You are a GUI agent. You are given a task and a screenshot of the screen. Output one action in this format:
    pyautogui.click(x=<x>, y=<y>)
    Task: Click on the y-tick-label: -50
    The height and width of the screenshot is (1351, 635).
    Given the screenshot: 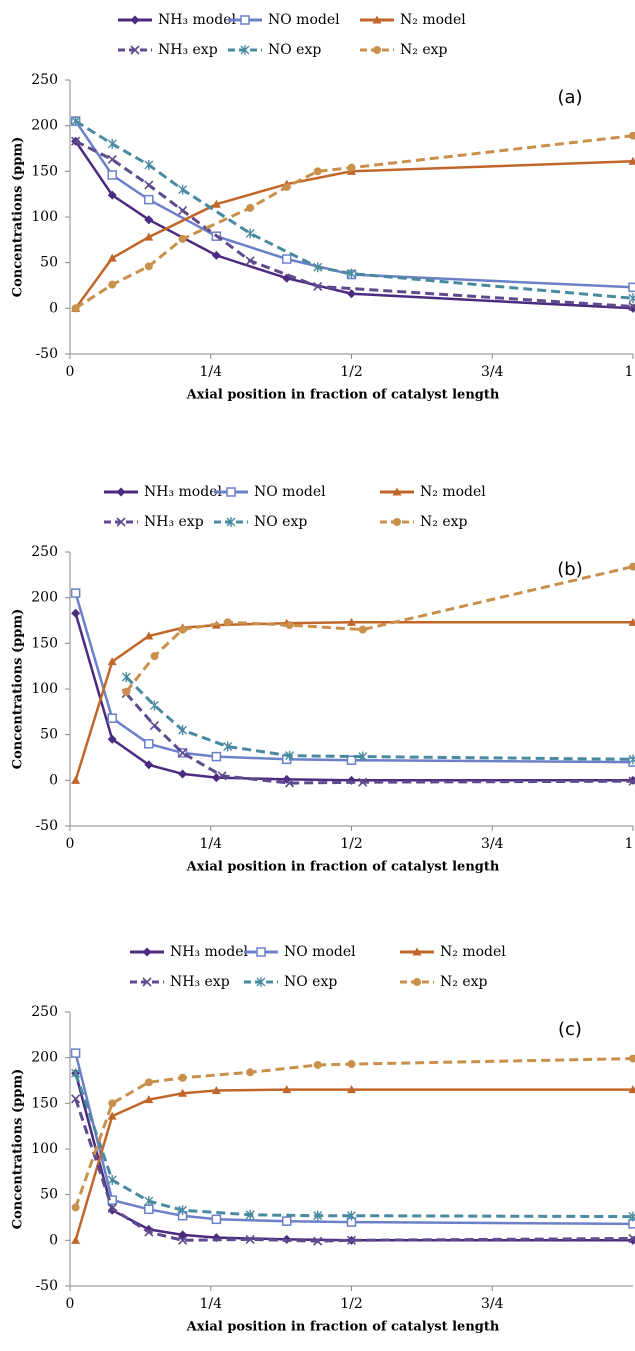 What is the action you would take?
    pyautogui.click(x=46, y=354)
    